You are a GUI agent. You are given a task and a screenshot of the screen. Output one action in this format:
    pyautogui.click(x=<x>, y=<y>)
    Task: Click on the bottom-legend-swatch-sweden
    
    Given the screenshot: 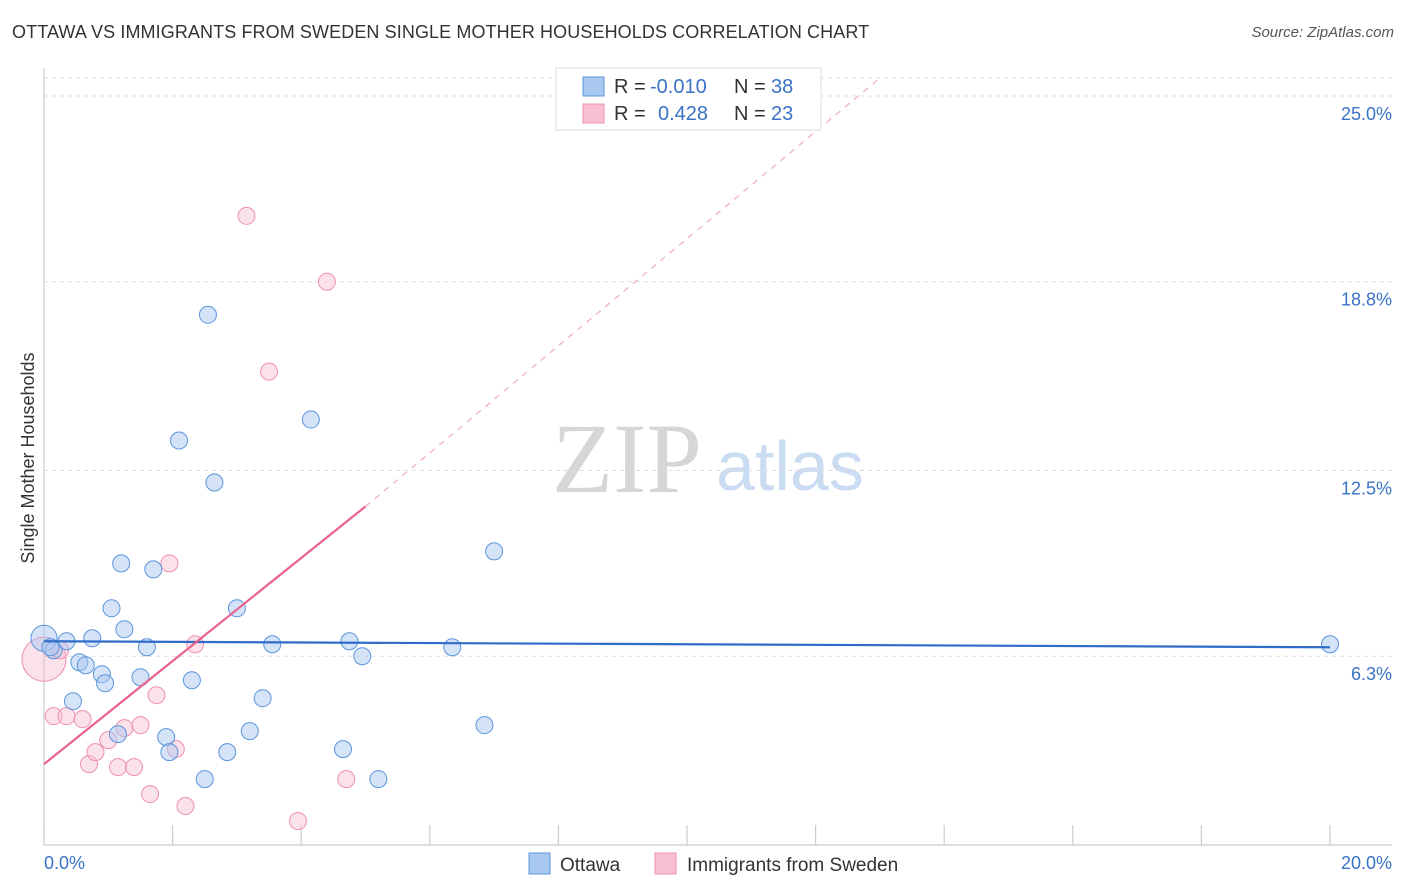 What is the action you would take?
    pyautogui.click(x=665, y=863)
    